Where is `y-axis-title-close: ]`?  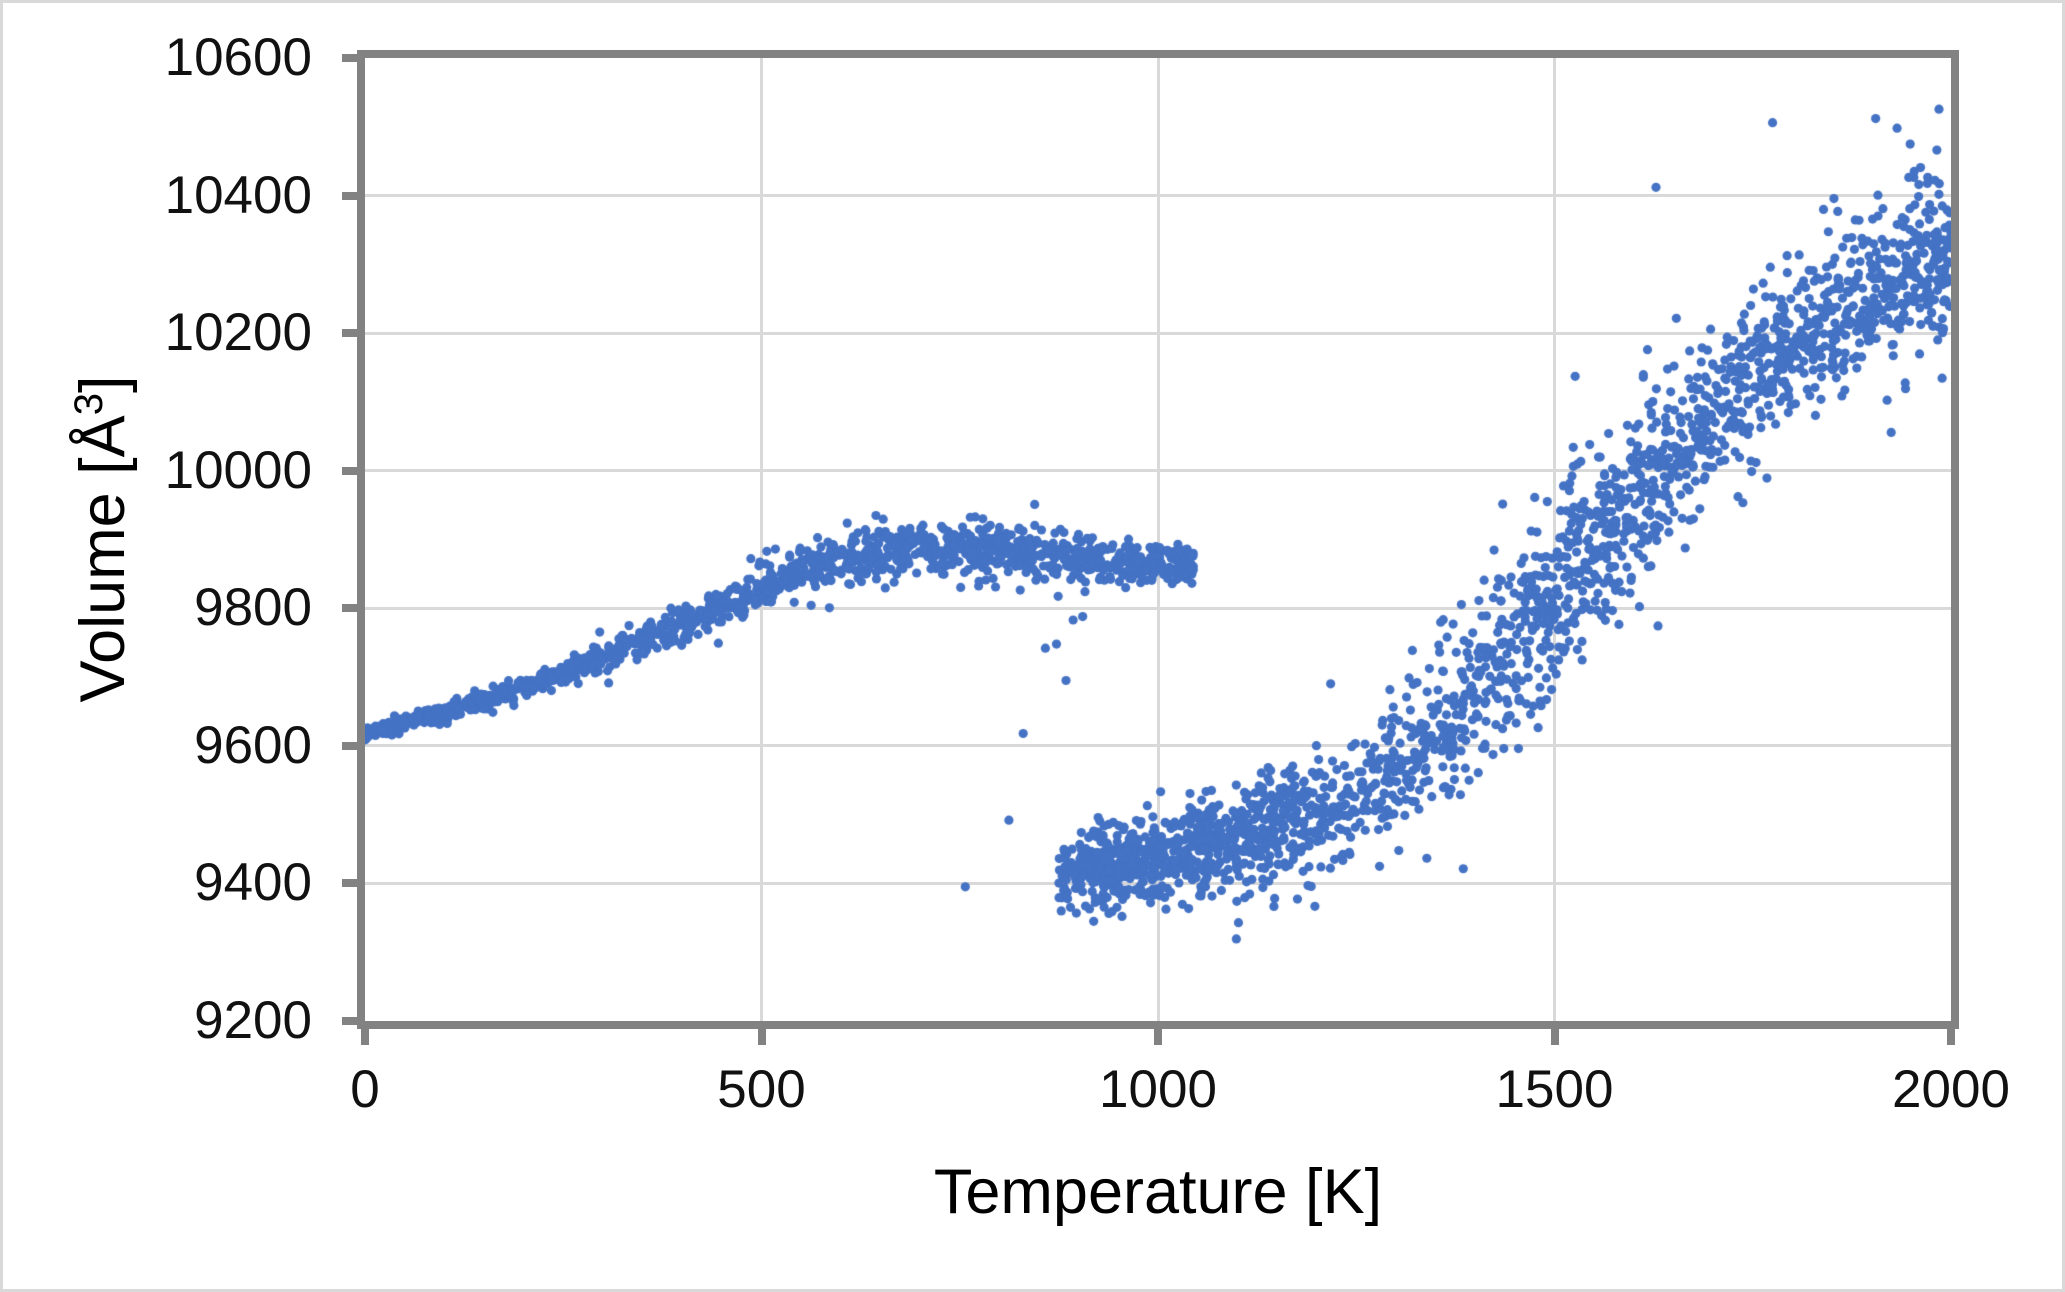
y-axis-title-close: ] is located at coordinates (103, 384).